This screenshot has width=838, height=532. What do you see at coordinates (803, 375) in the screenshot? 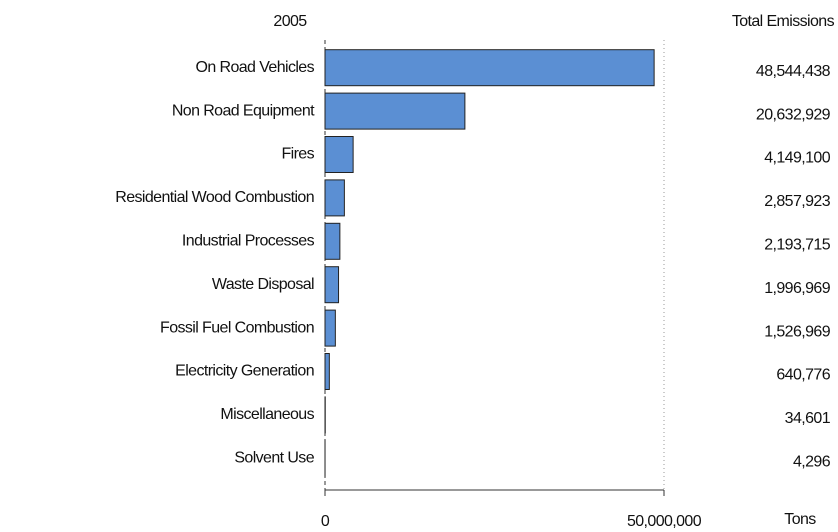
I see `value-label: 640,776` at bounding box center [803, 375].